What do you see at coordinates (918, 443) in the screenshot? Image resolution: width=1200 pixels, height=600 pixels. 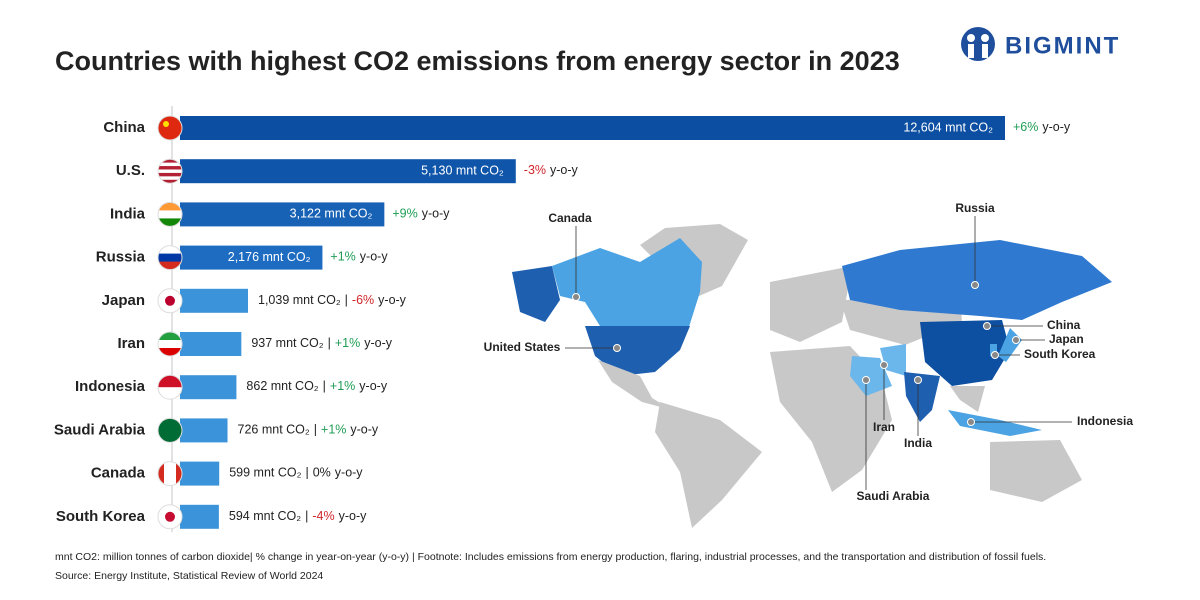 I see `map-label: India` at bounding box center [918, 443].